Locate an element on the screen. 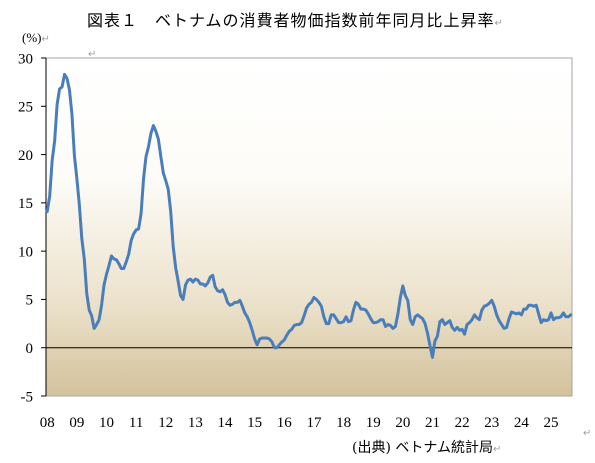  x-tick-label: 24 is located at coordinates (522, 423).